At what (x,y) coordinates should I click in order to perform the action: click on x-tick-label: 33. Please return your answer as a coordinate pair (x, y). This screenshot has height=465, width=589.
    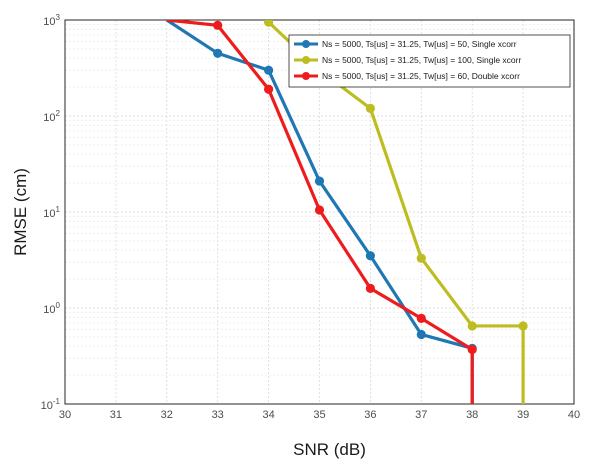
    Looking at the image, I should click on (218, 415).